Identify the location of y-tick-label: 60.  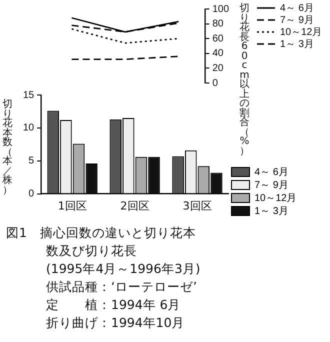
(218, 38).